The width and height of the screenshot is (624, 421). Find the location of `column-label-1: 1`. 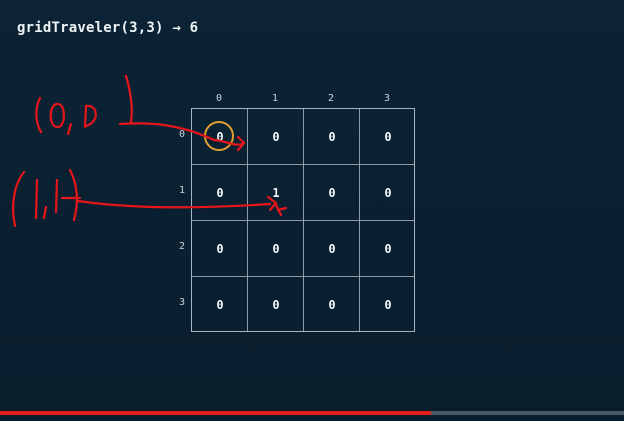

column-label-1: 1 is located at coordinates (275, 98).